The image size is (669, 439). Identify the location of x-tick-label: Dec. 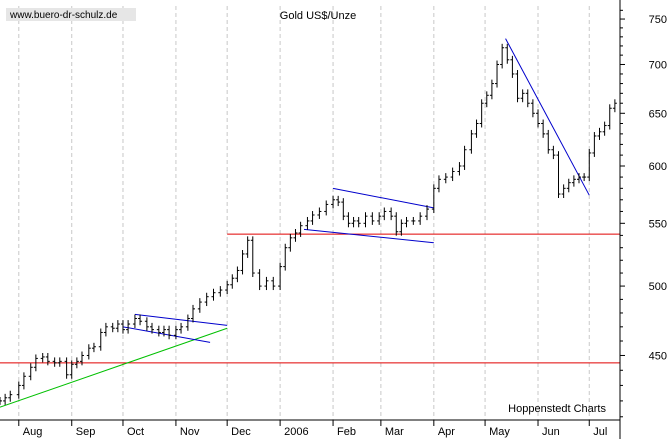
(241, 432).